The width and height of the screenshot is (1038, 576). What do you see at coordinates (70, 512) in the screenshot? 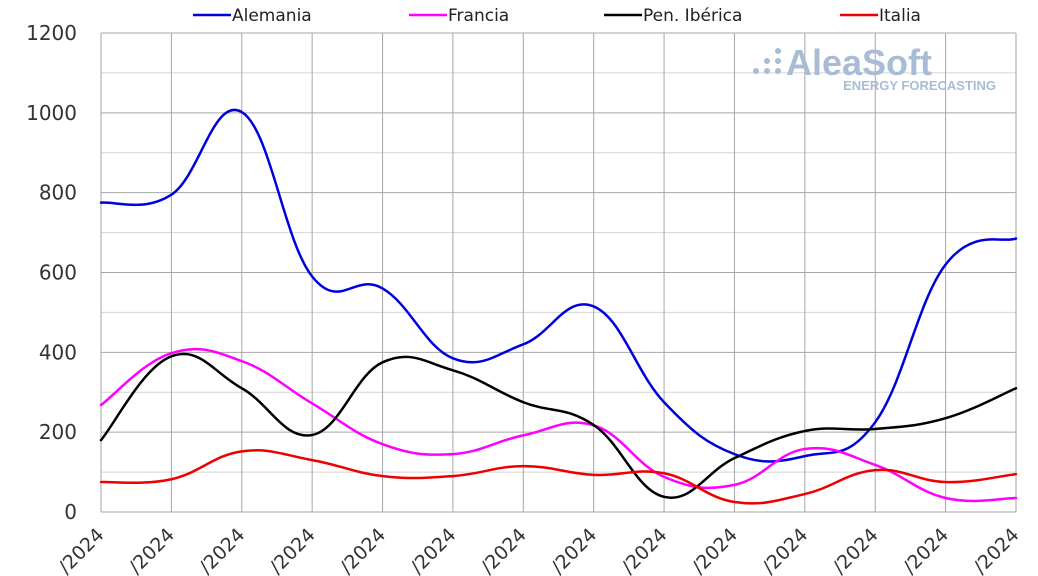
I see `y-tick-label: 0` at bounding box center [70, 512].